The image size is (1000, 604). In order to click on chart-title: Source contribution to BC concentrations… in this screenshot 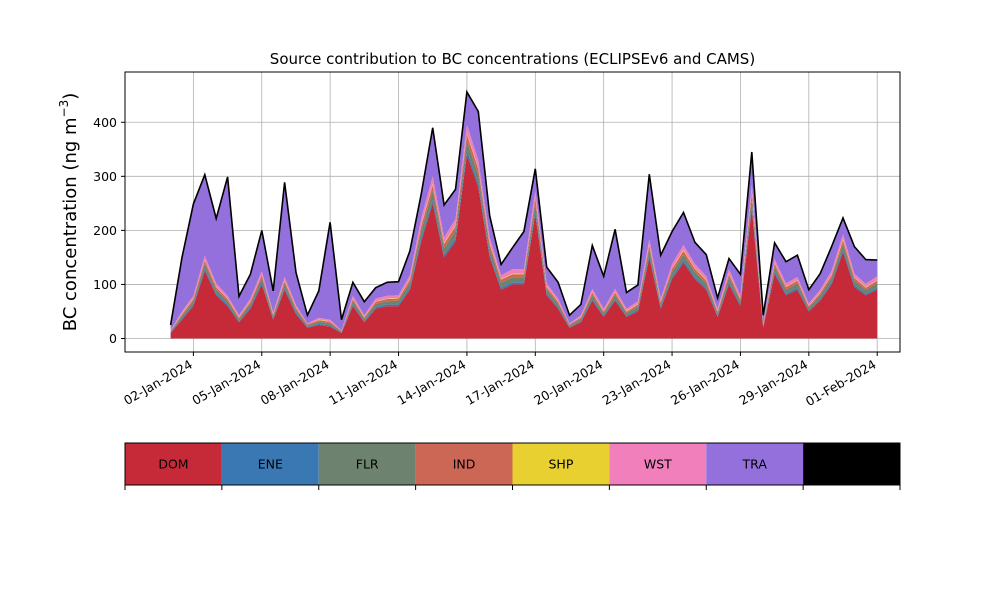, I will do `click(512, 59)`.